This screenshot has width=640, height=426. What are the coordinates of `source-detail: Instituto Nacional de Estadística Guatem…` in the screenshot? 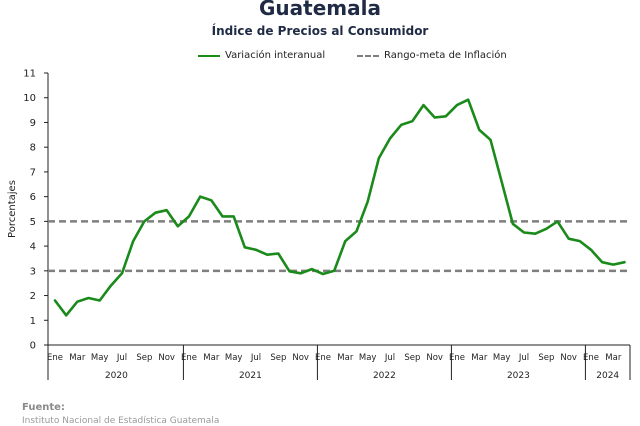 It's located at (121, 421).